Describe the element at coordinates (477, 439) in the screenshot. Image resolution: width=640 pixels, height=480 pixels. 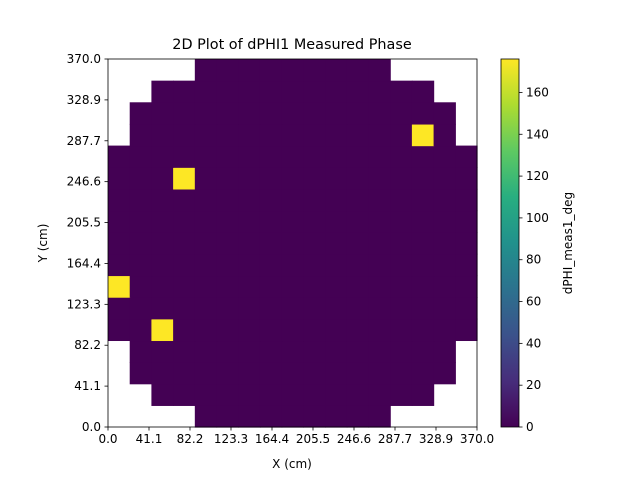
I see `x-tick-label: 370.0` at that location.